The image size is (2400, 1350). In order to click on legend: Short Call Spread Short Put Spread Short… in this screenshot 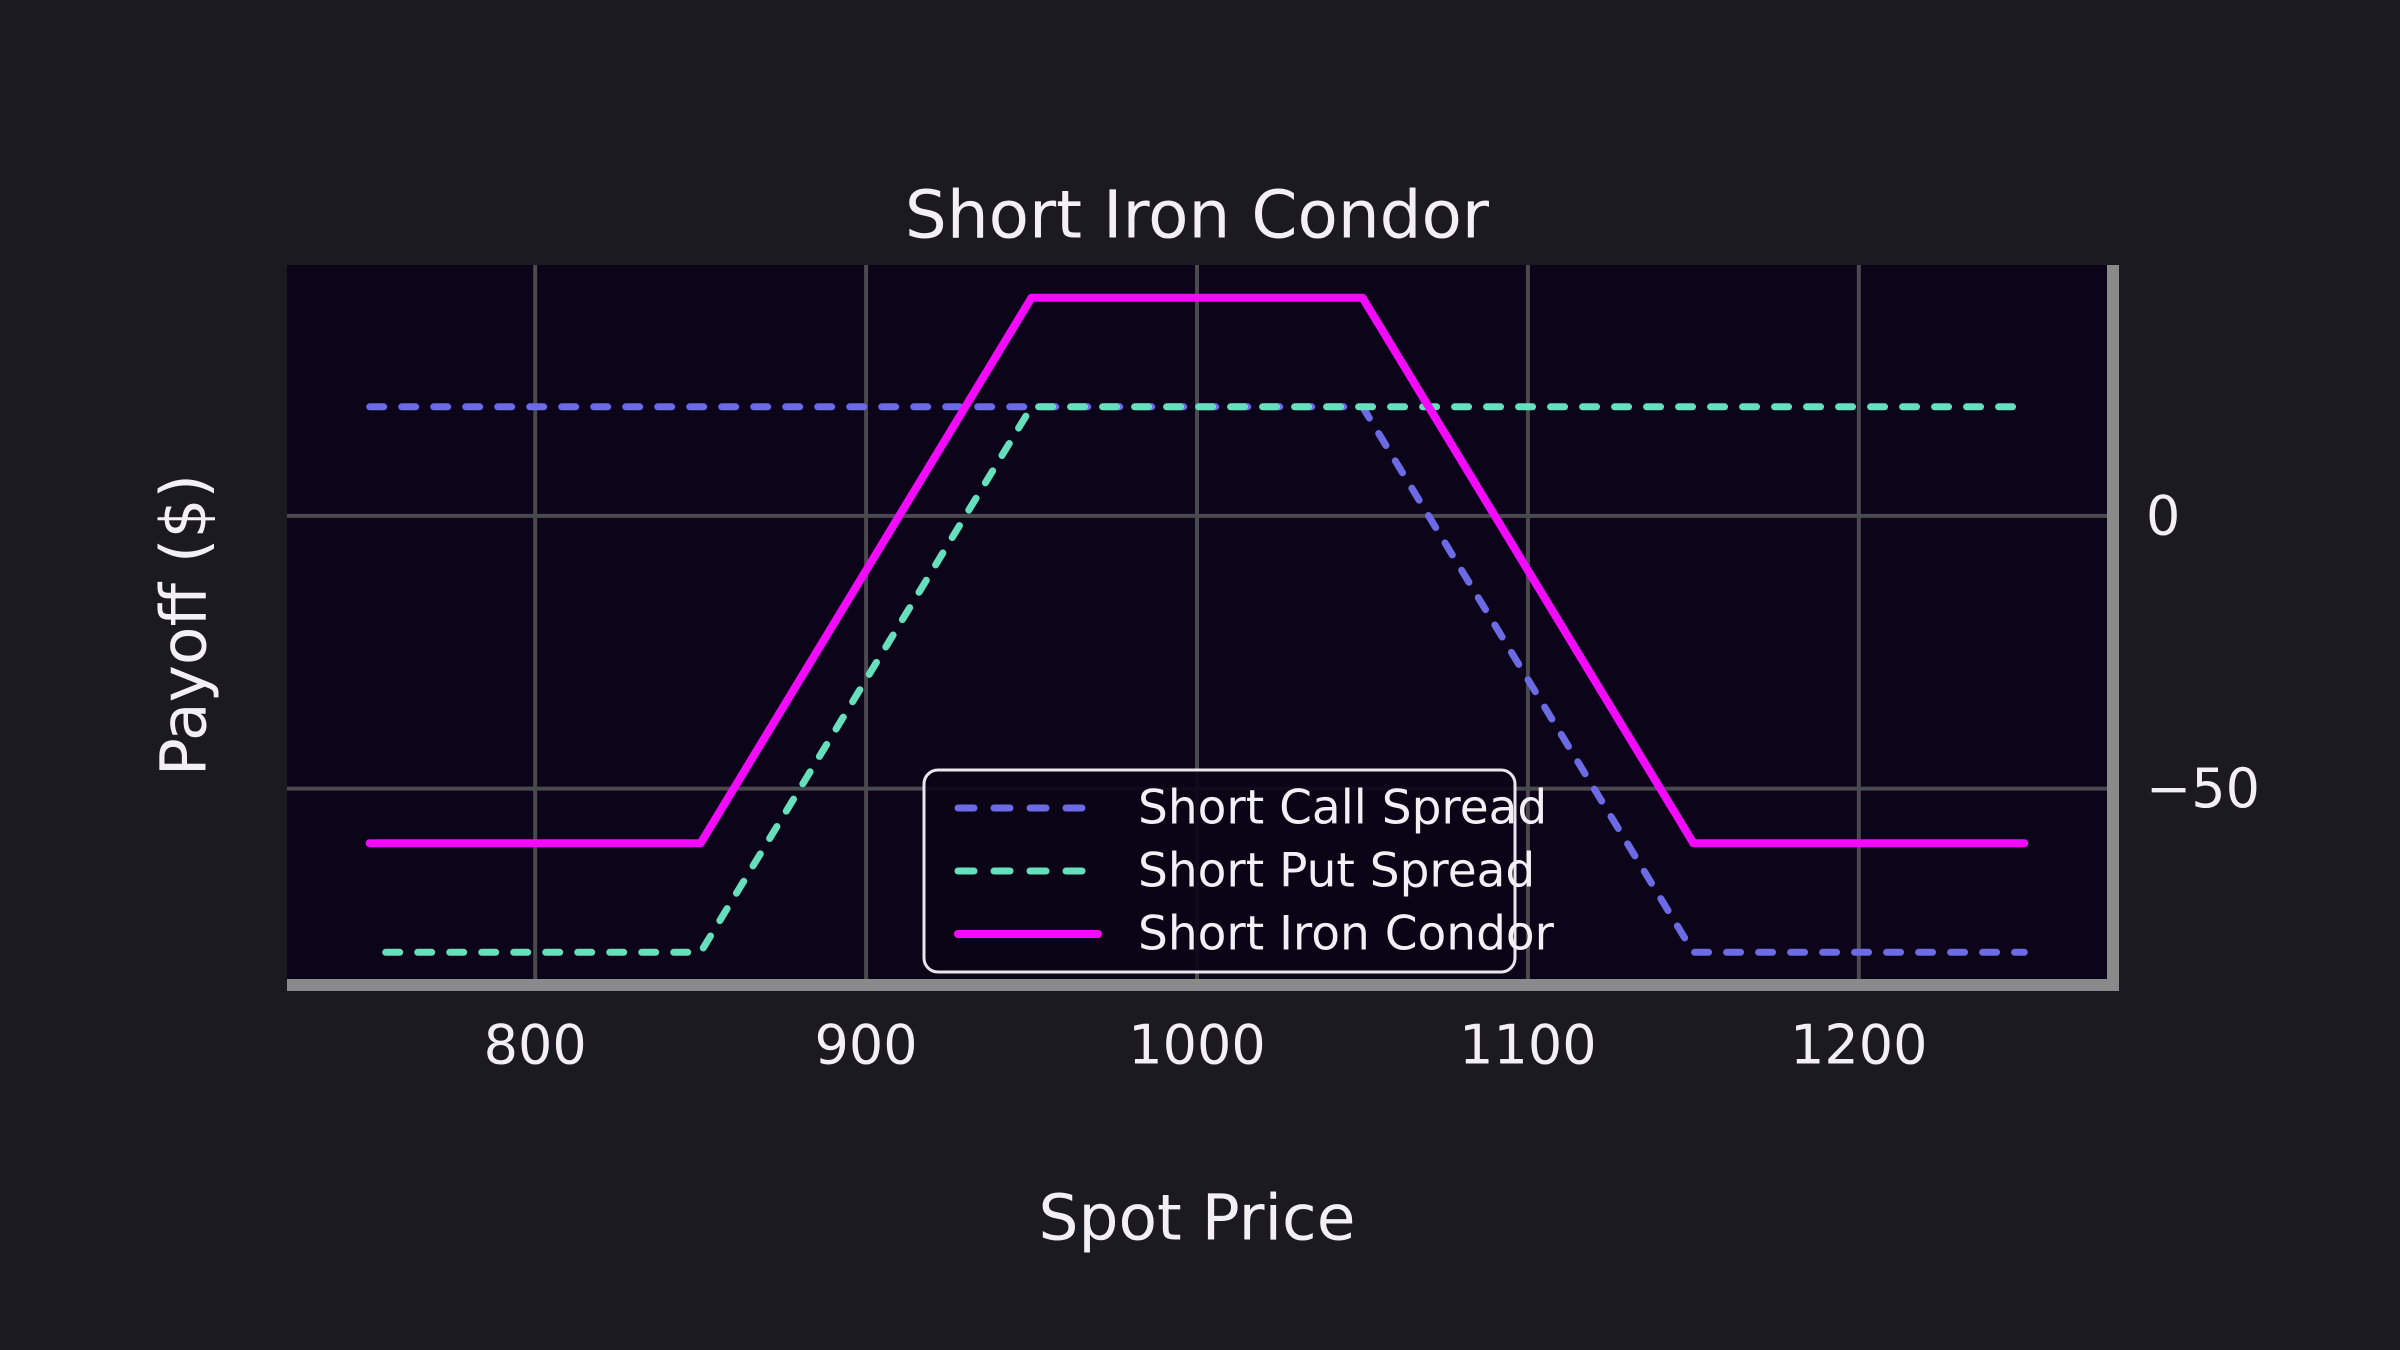, I will do `click(1238, 871)`.